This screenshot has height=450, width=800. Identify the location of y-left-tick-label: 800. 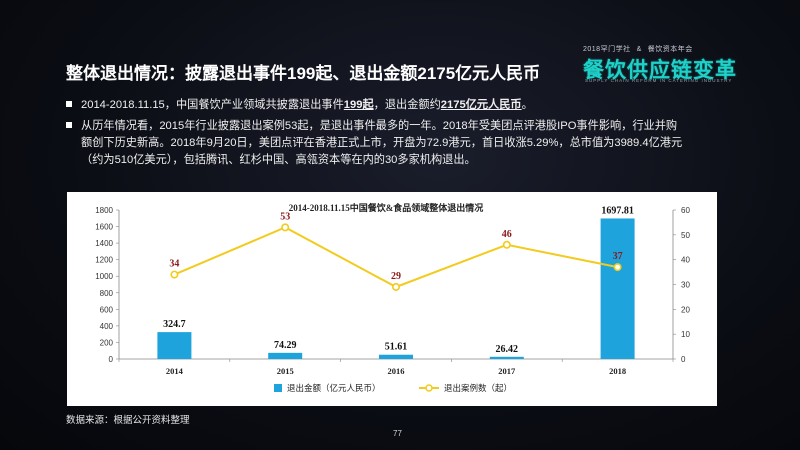
(107, 293).